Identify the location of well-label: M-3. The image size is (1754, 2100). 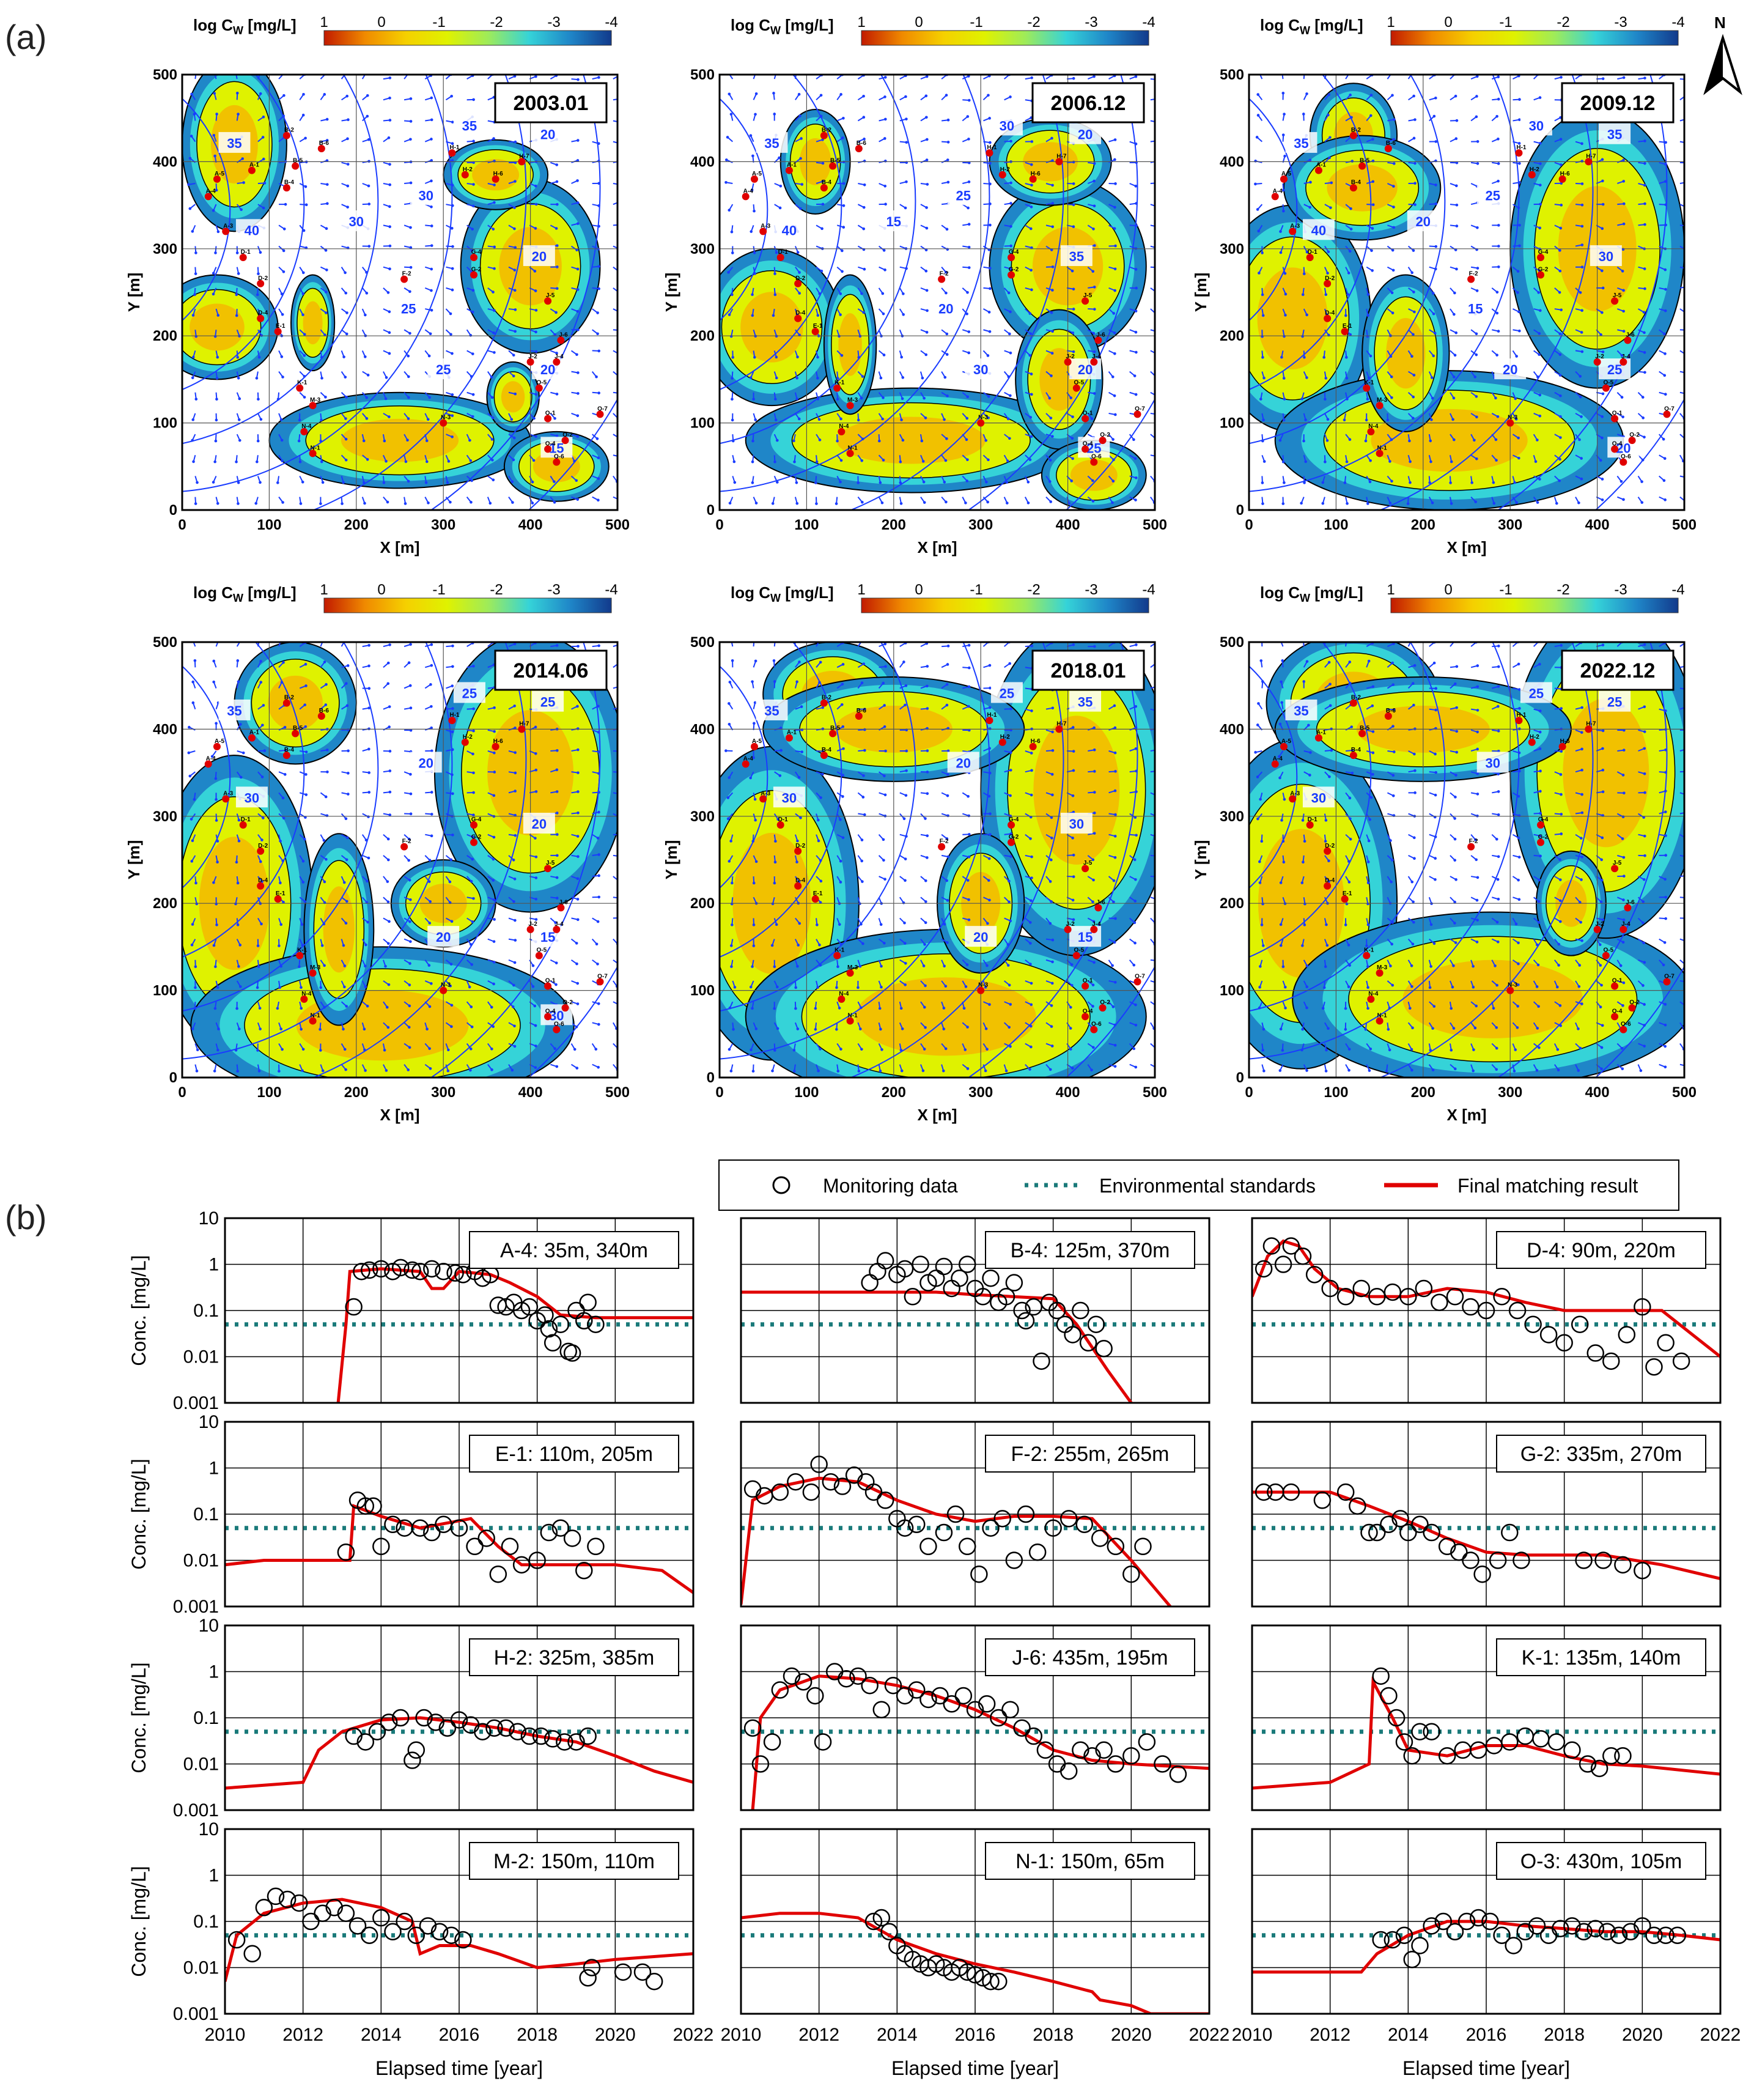
(1382, 400).